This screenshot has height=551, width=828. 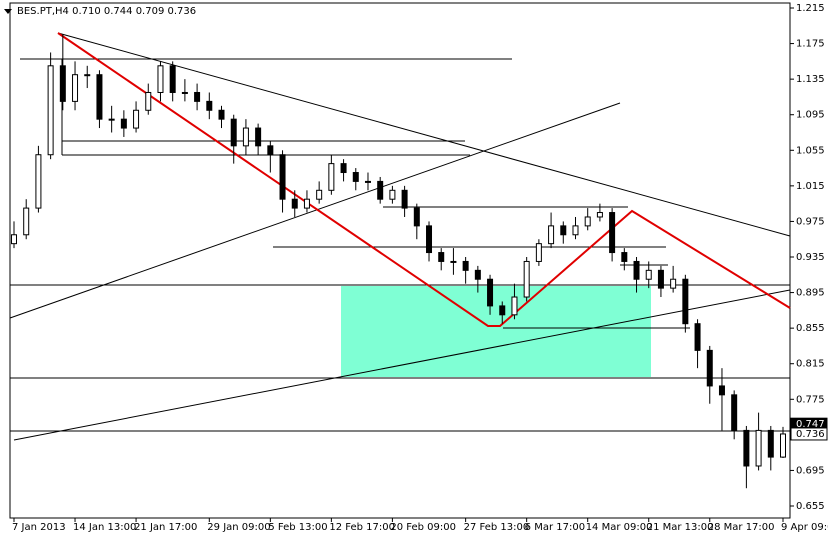 I want to click on zone-rectangle, so click(x=496, y=331).